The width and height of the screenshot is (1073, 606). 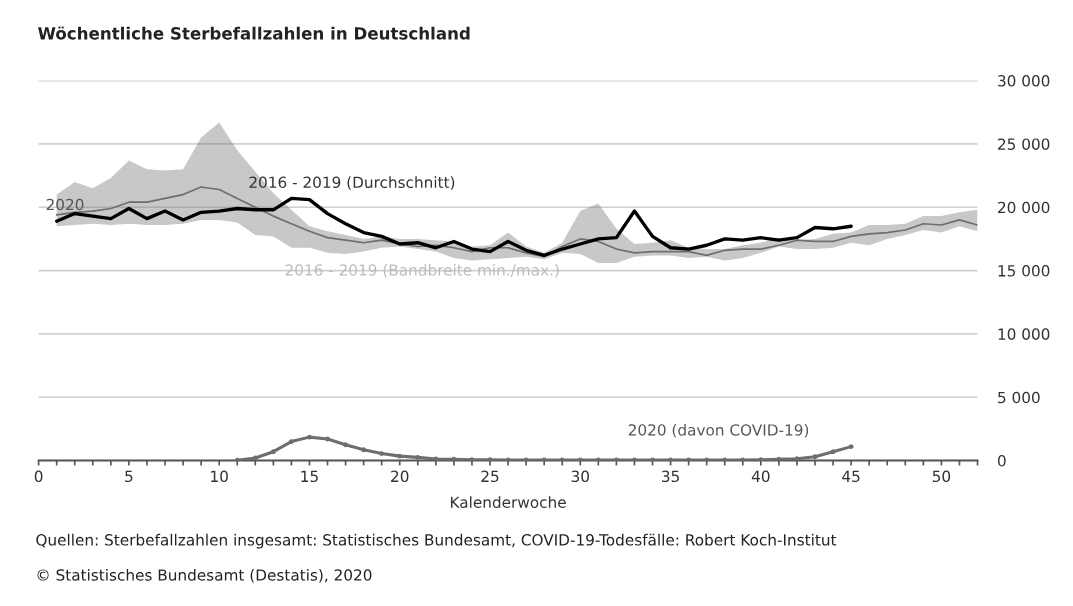 I want to click on x-tick-label: 20, so click(x=400, y=476).